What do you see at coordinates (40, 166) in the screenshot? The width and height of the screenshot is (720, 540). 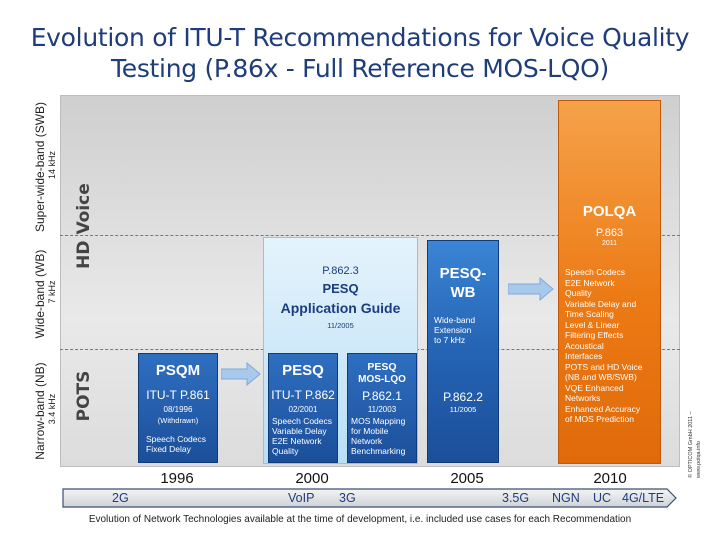 I see `swb-band-label: Super-wide-band (SWB)` at bounding box center [40, 166].